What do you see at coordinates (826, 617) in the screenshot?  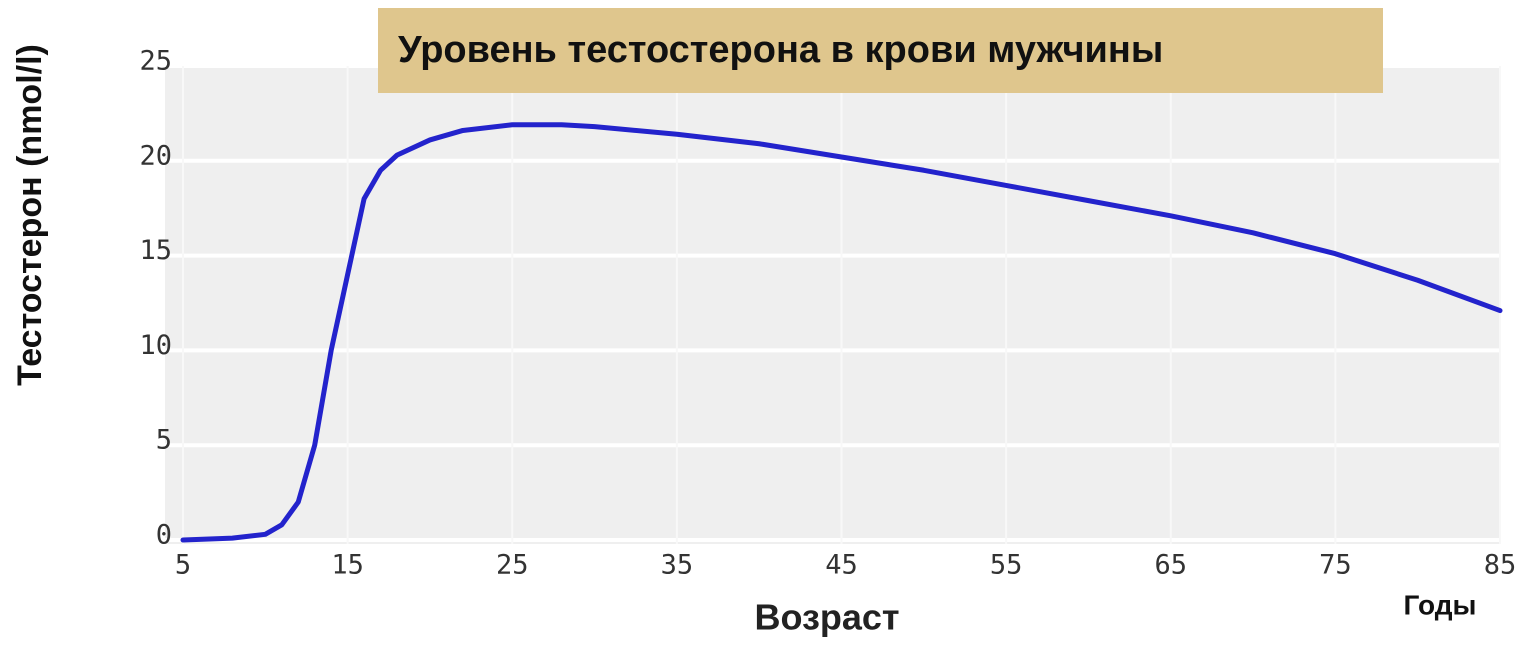 I see `x-axis-label: Возраст` at bounding box center [826, 617].